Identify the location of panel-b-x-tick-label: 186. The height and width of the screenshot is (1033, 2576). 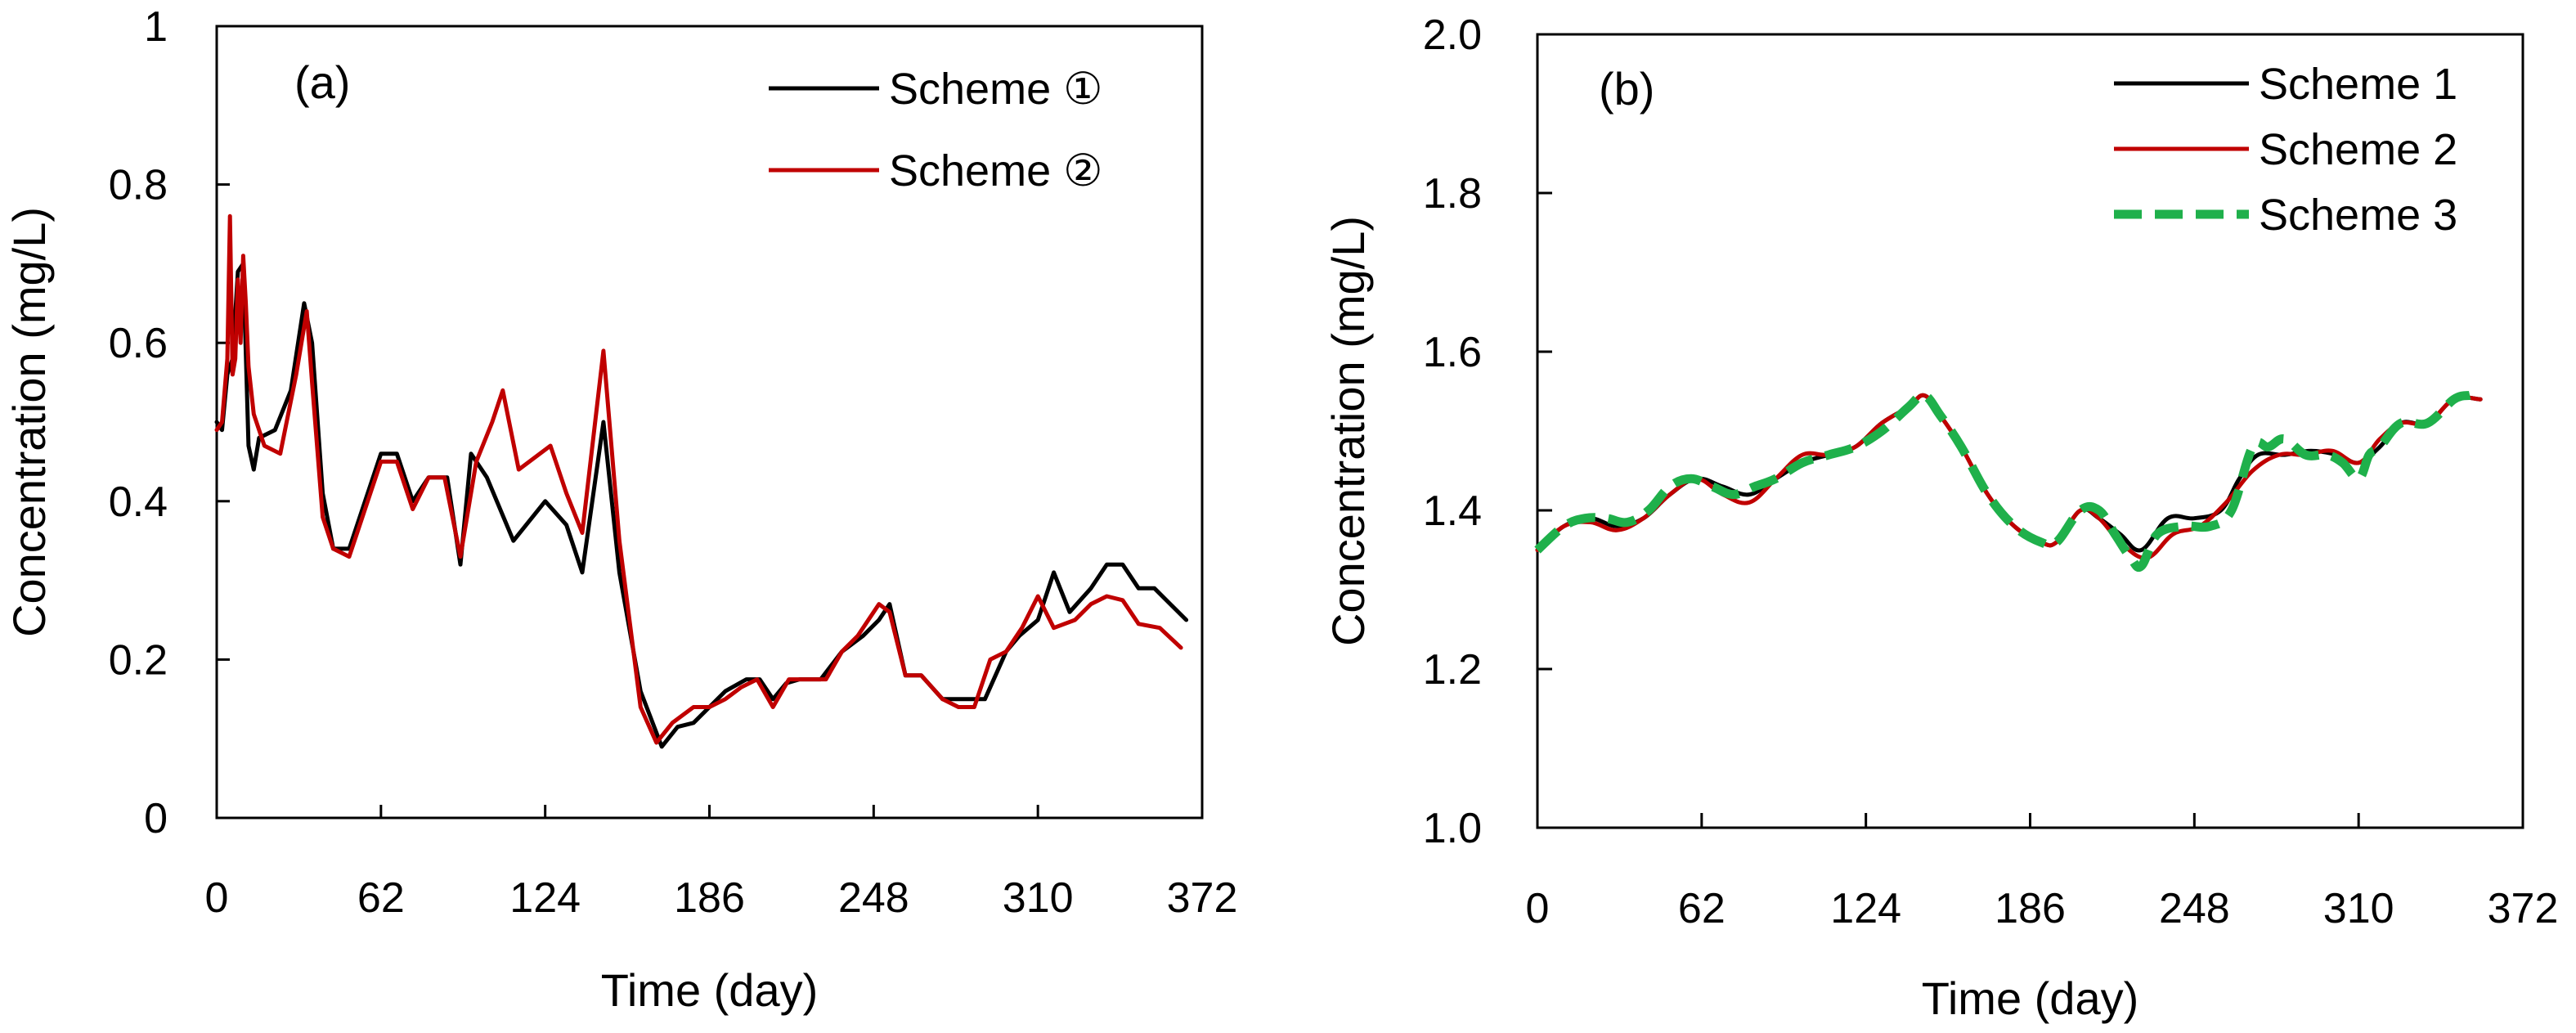
(2031, 908).